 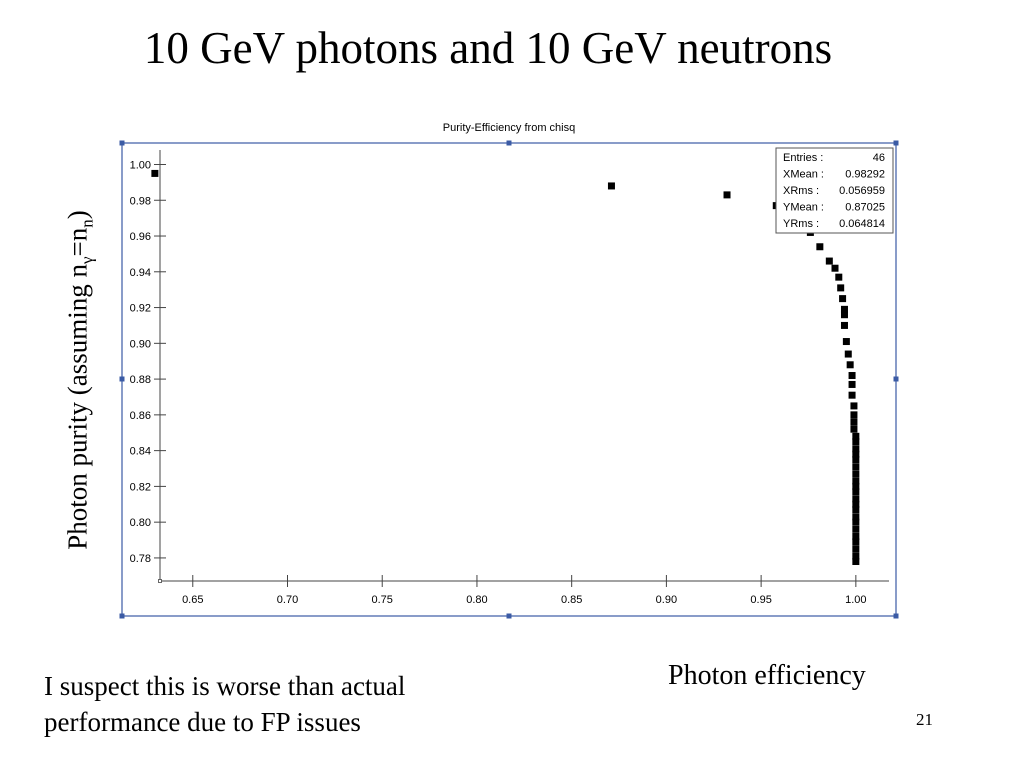 I want to click on x-tick-label: 0.80, so click(x=476, y=600).